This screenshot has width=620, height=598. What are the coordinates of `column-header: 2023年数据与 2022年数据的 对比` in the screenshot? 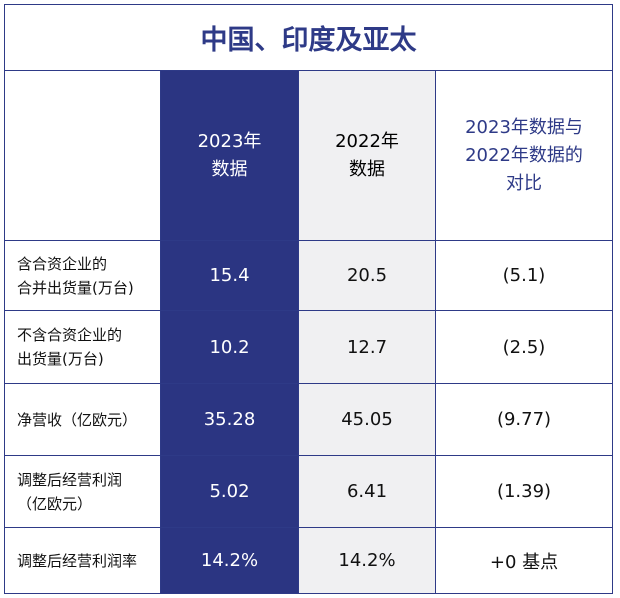 It's located at (524, 156).